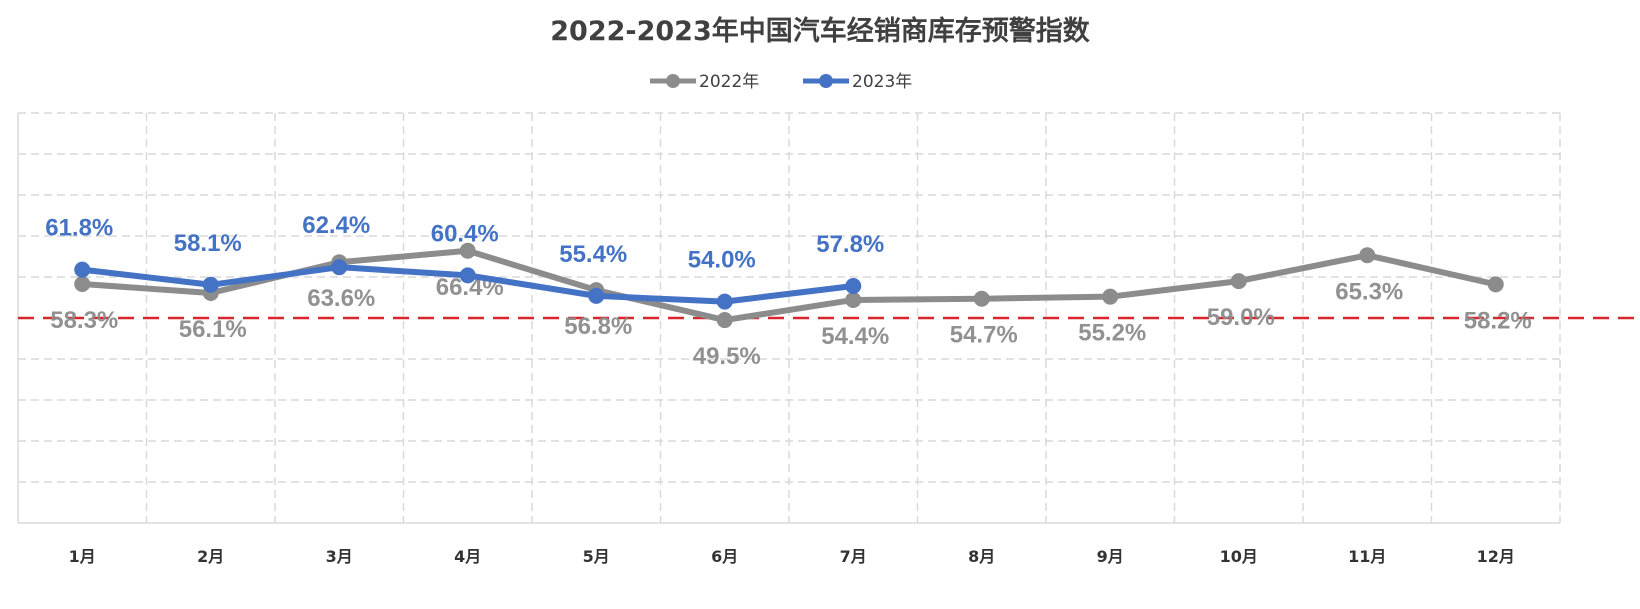 The height and width of the screenshot is (609, 1640). What do you see at coordinates (729, 82) in the screenshot?
I see `legend-label: 2022年` at bounding box center [729, 82].